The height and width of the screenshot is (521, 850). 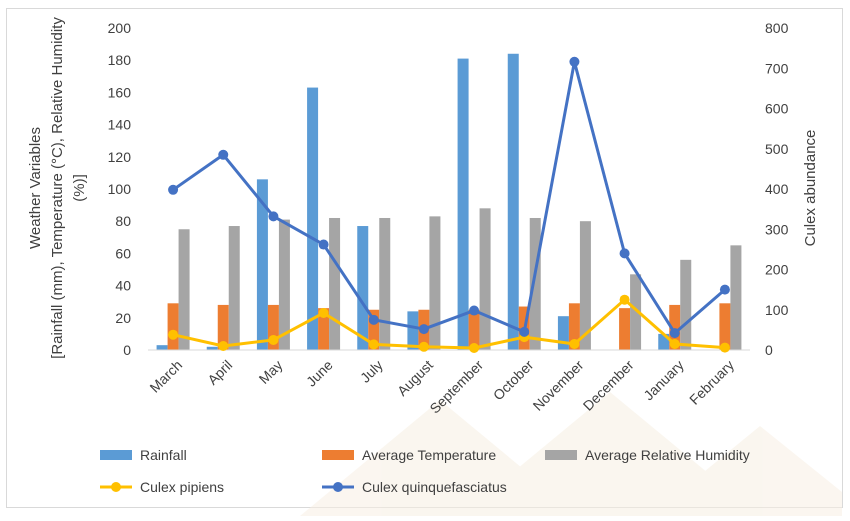 I want to click on x-tick-label: November, so click(x=558, y=385).